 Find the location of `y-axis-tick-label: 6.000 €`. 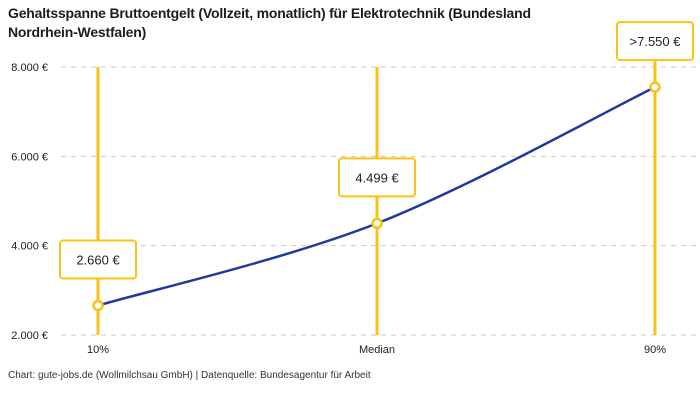

y-axis-tick-label: 6.000 € is located at coordinates (29, 157).